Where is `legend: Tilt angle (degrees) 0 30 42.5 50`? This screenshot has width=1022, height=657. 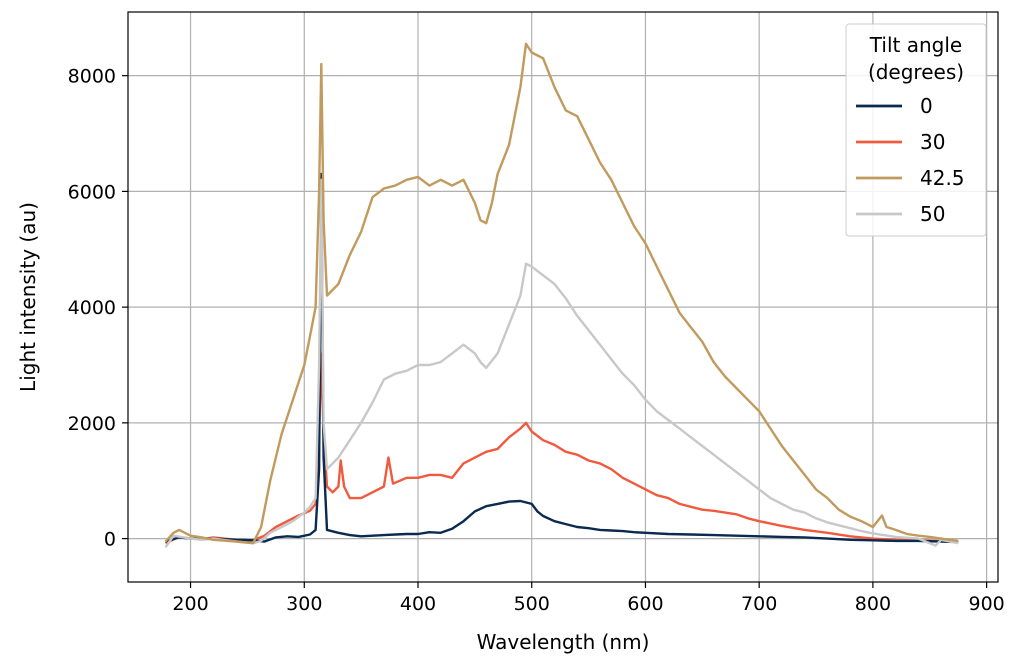
legend: Tilt angle (degrees) 0 30 42.5 50 is located at coordinates (916, 130).